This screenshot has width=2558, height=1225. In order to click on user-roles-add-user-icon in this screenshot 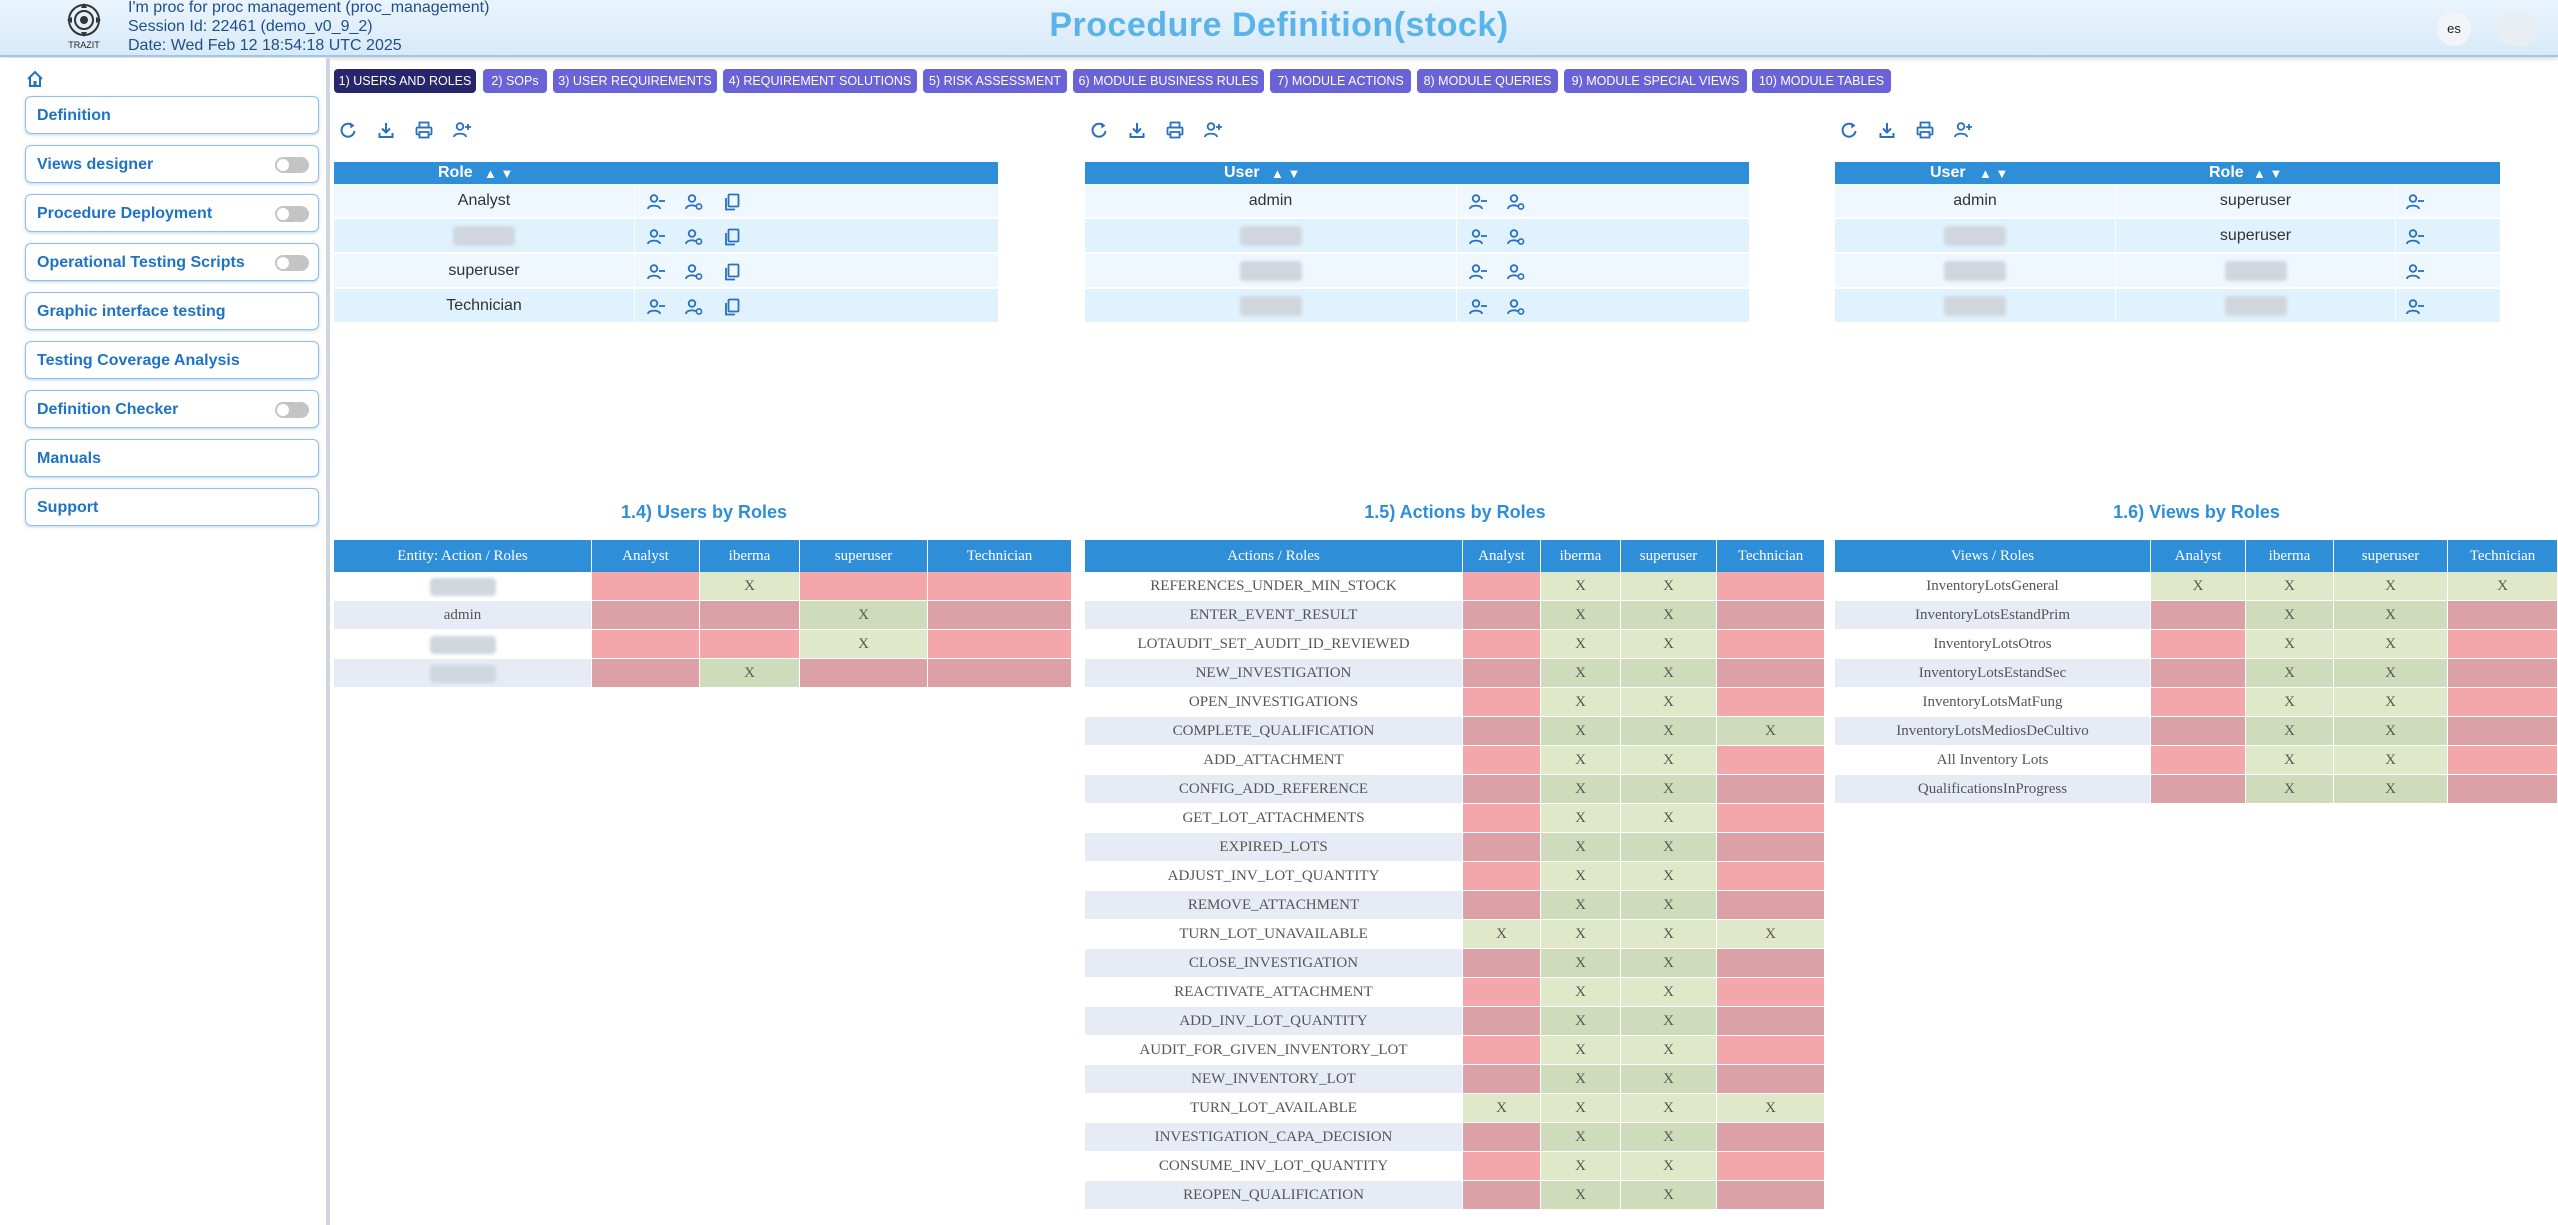, I will do `click(1963, 130)`.